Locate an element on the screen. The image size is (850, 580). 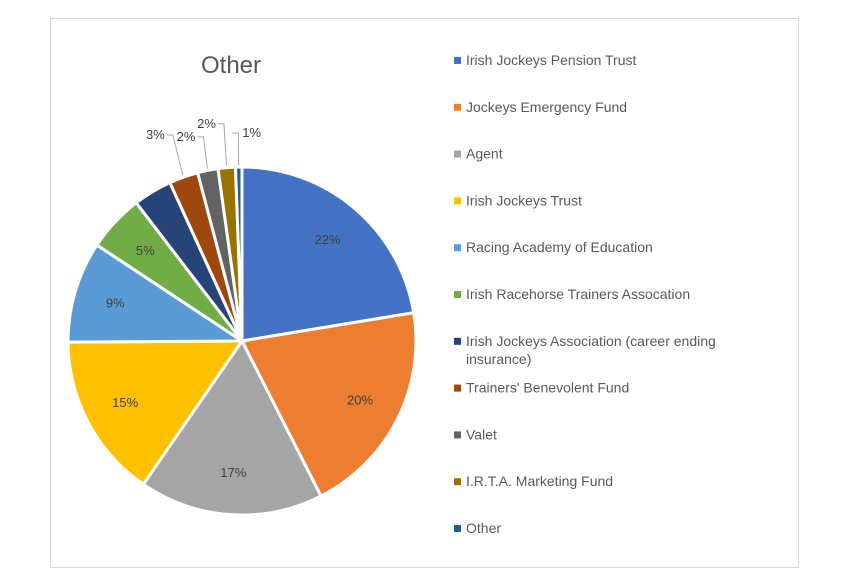
legend-swatch-racing-academy-of-education is located at coordinates (457, 248).